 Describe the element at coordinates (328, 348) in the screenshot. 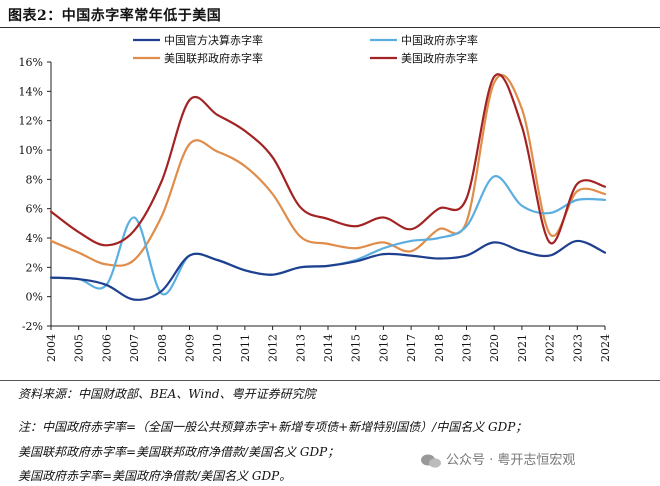

I see `x-tick-label: 2014` at that location.